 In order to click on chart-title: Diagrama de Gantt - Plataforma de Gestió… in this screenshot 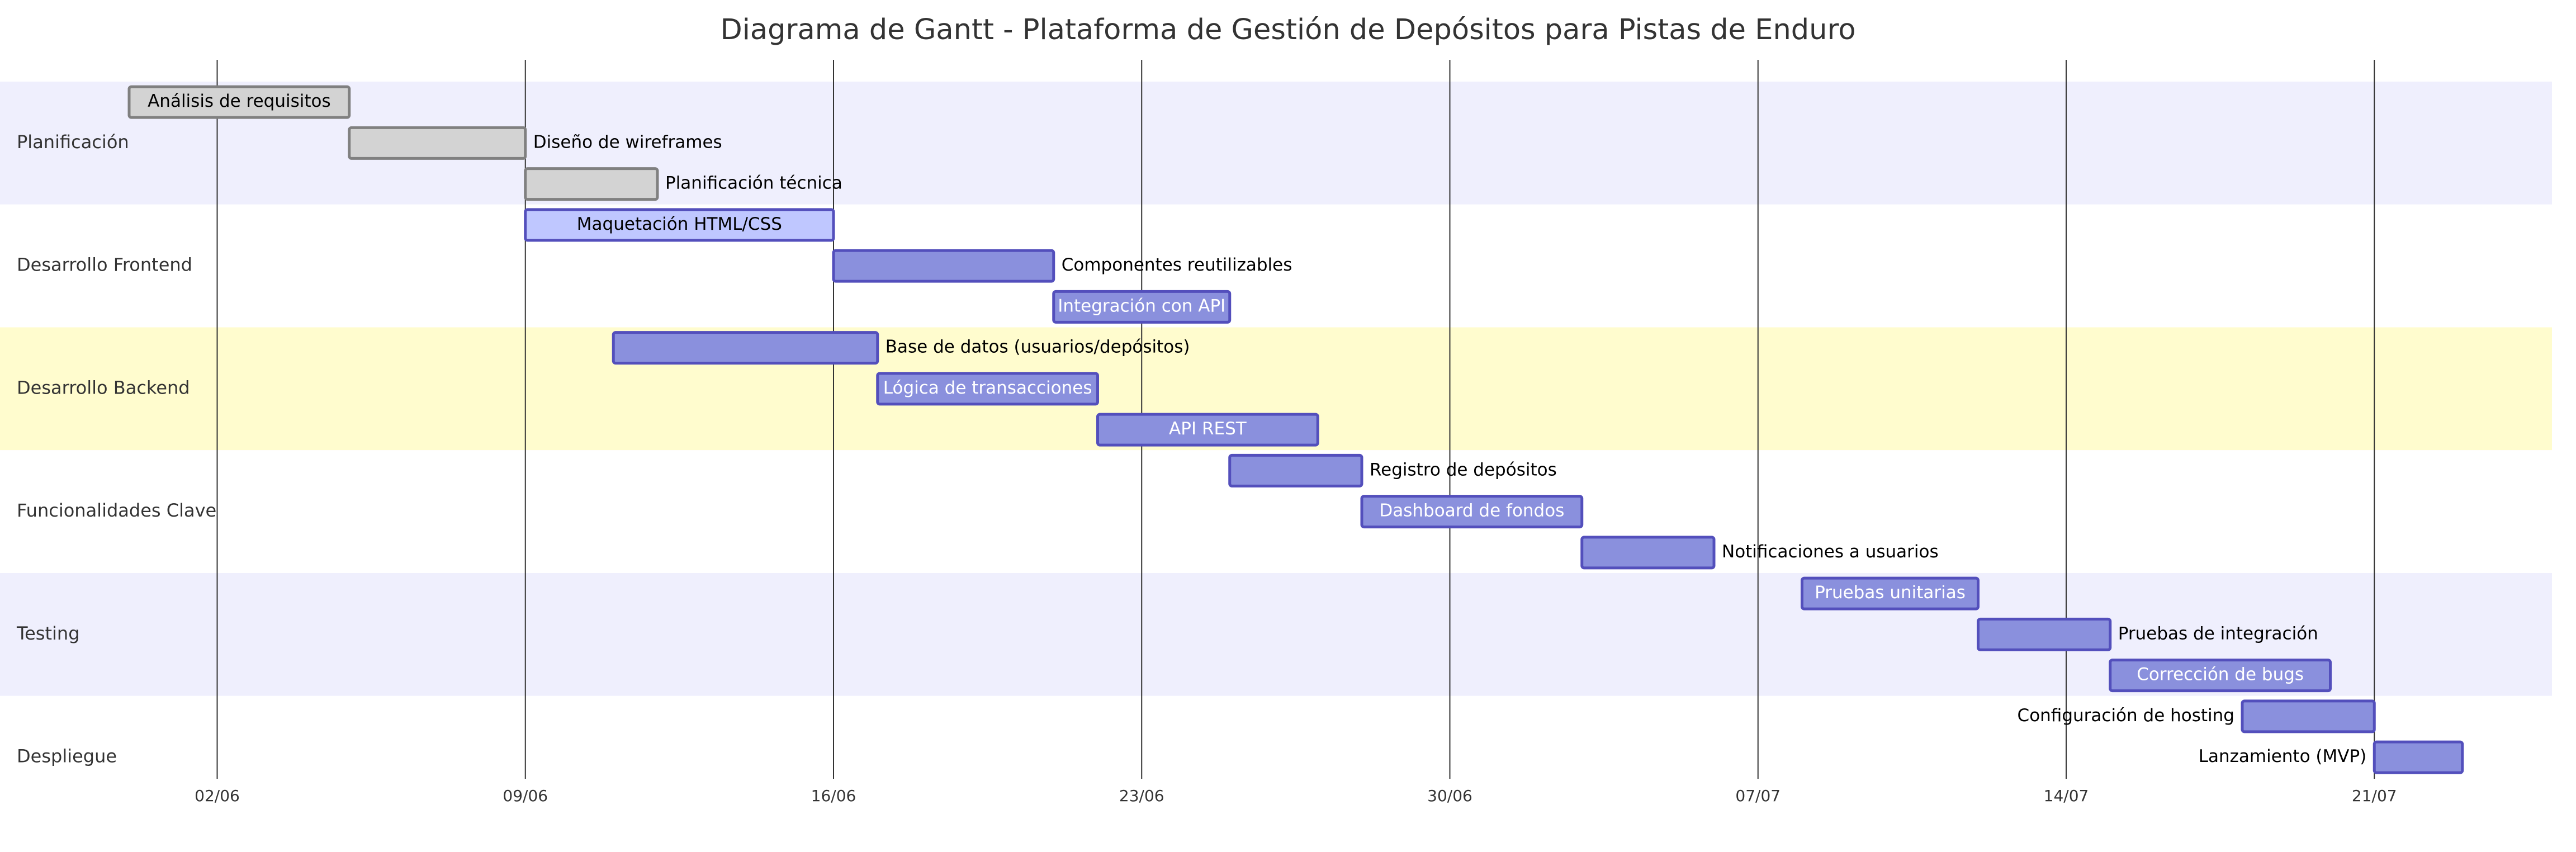, I will do `click(1287, 29)`.